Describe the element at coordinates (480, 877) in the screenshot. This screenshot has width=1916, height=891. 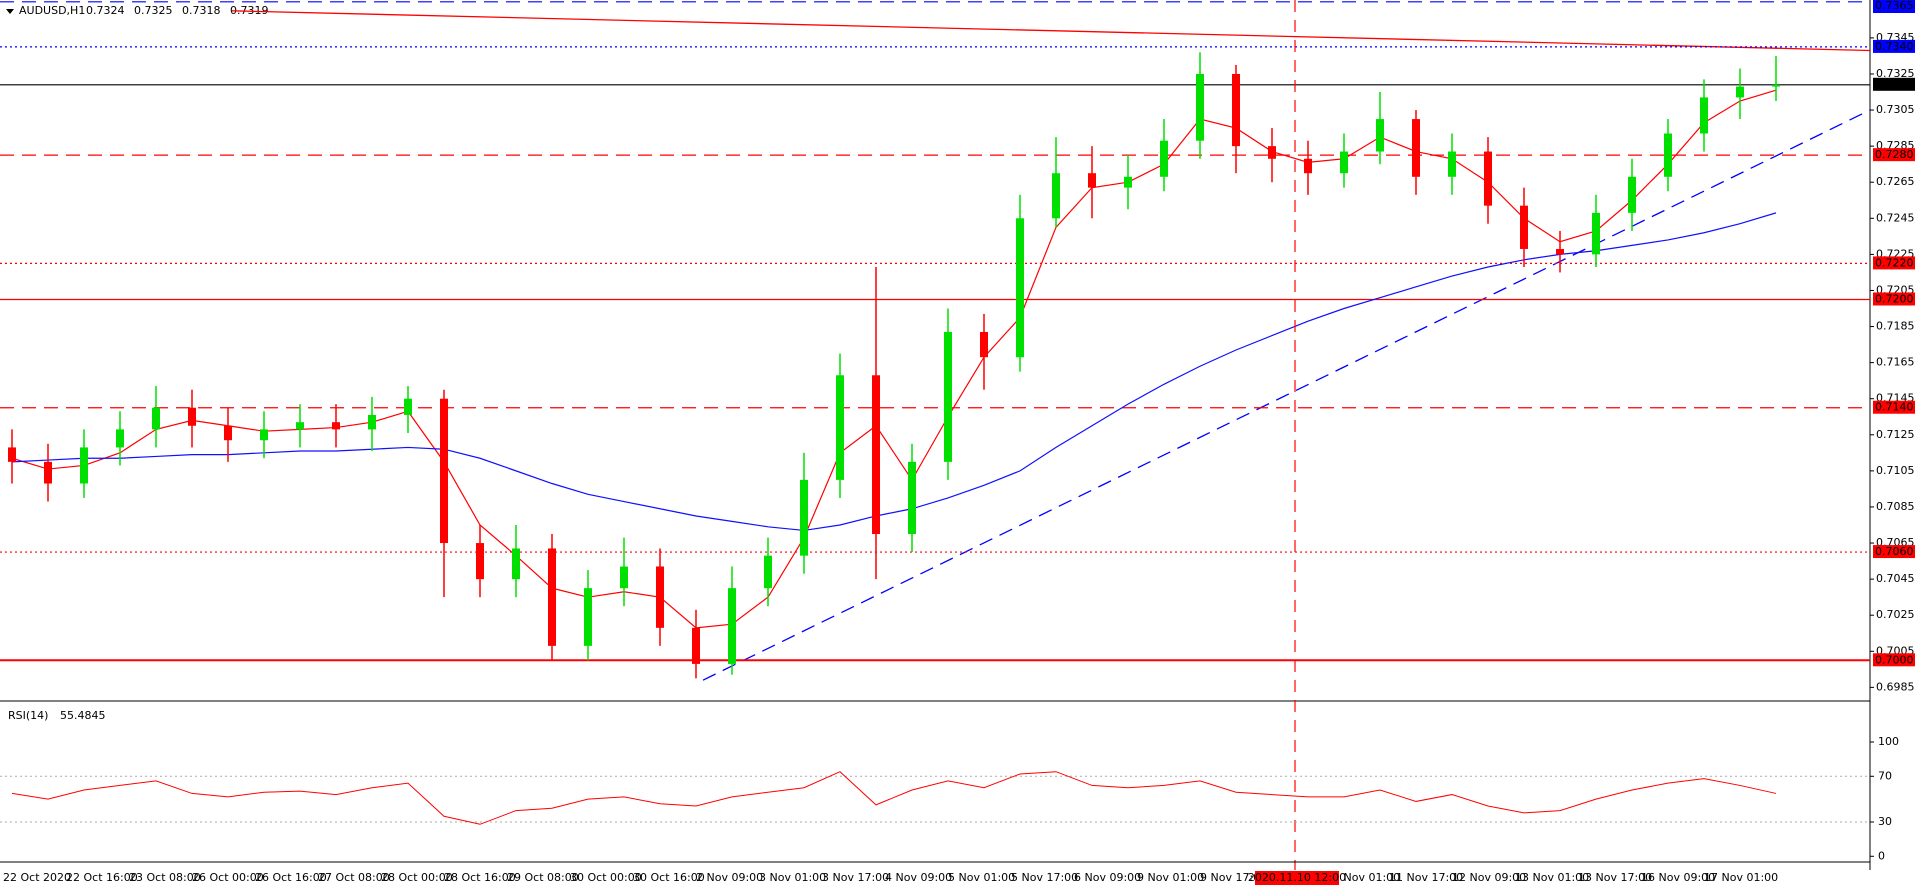
I see `x-tick-label: 28 Oct 16:00` at that location.